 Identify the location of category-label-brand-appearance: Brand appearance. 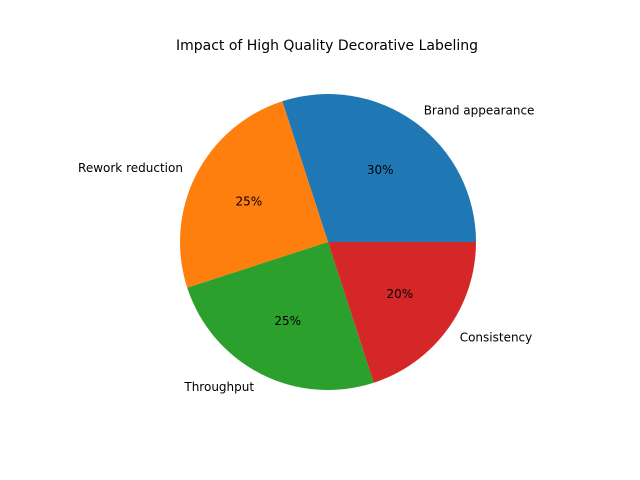
(479, 110).